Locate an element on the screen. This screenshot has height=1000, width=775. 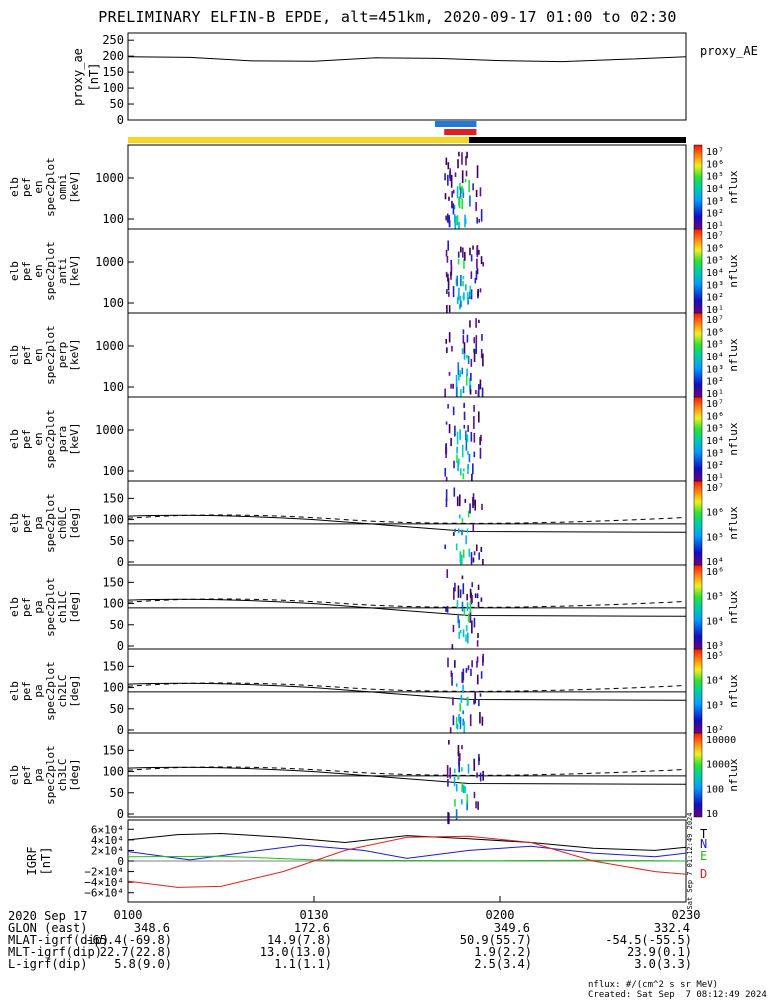
spec-perp-colorbar is located at coordinates (698, 355).